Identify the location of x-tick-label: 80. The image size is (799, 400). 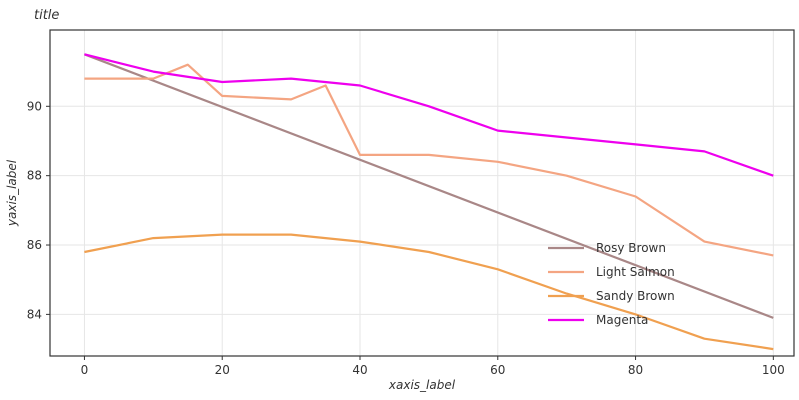
(635, 370).